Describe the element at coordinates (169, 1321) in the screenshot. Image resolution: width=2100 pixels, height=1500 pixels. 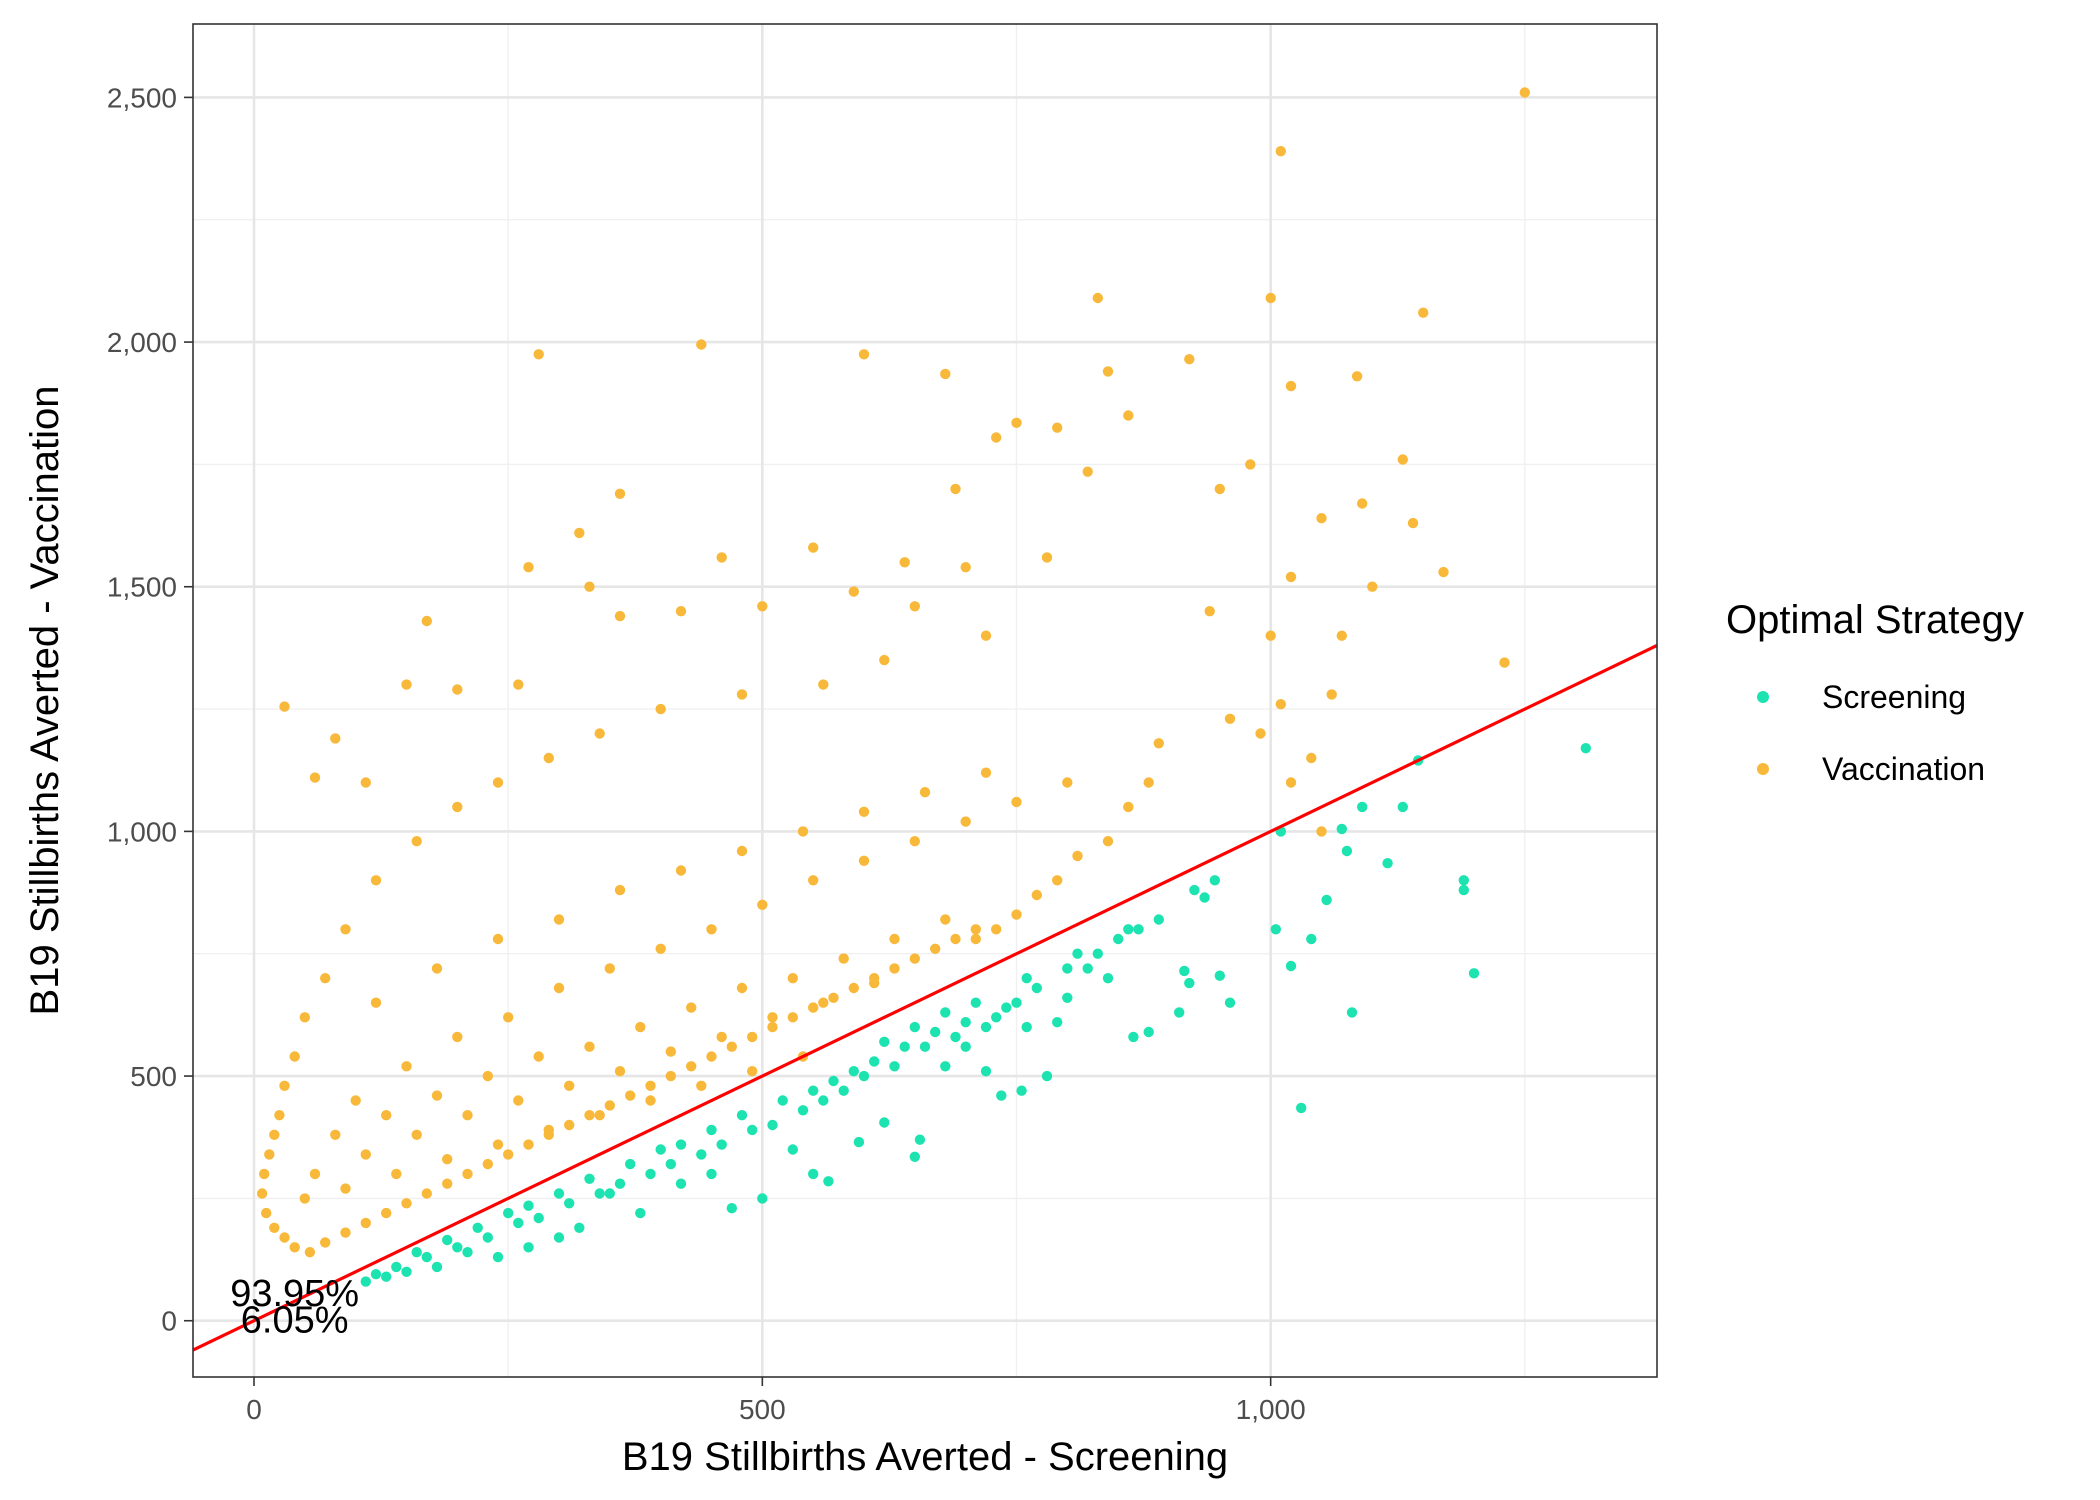
I see `y-tick-label: 0` at that location.